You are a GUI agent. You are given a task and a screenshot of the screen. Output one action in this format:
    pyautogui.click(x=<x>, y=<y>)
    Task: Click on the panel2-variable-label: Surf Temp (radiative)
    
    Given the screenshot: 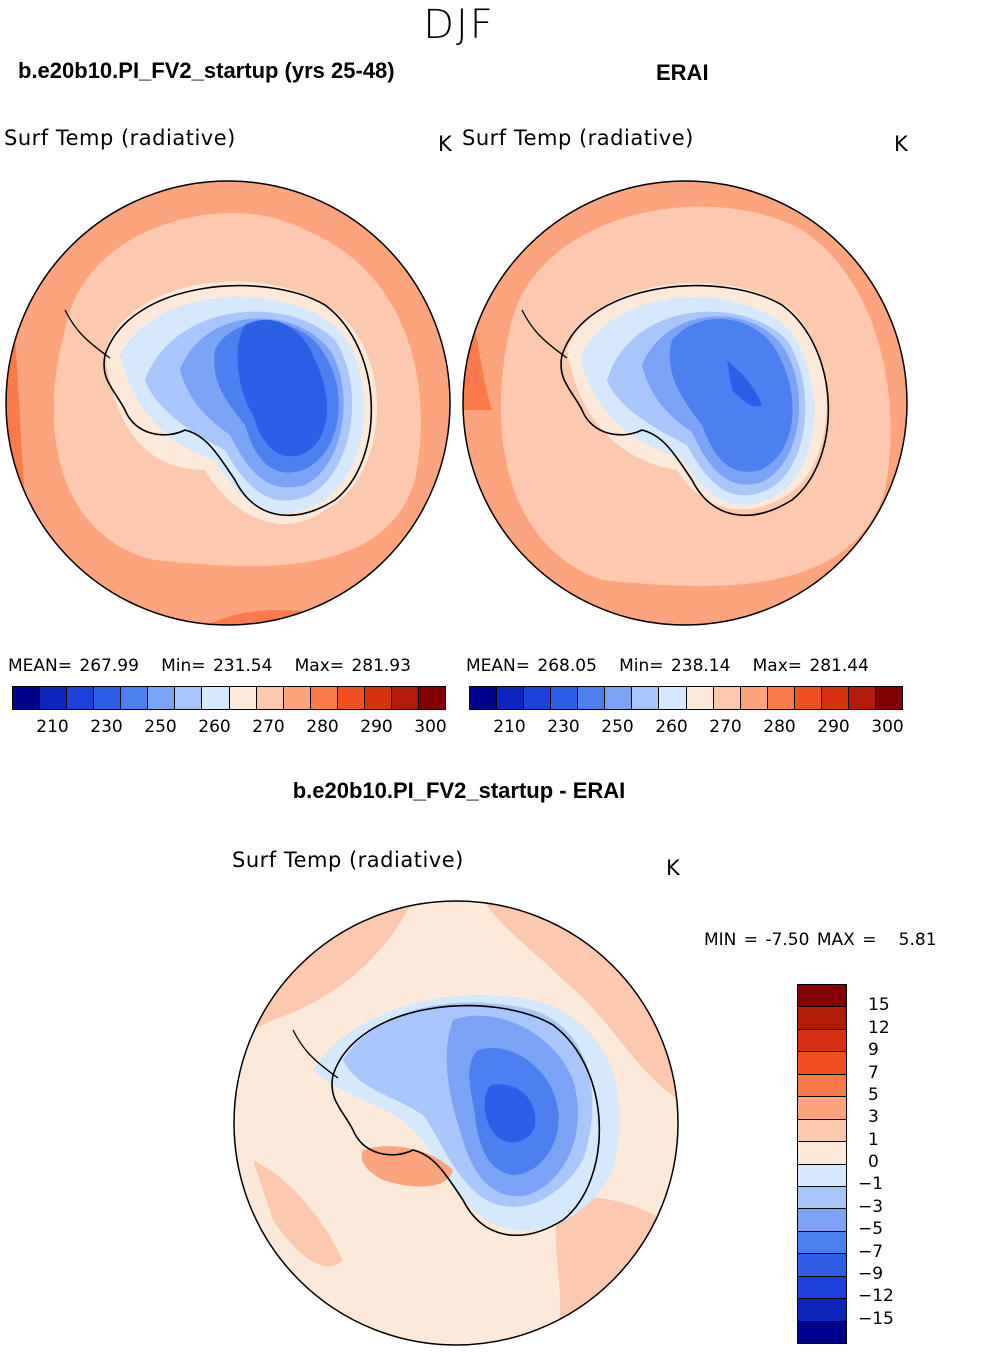 What is the action you would take?
    pyautogui.click(x=578, y=138)
    